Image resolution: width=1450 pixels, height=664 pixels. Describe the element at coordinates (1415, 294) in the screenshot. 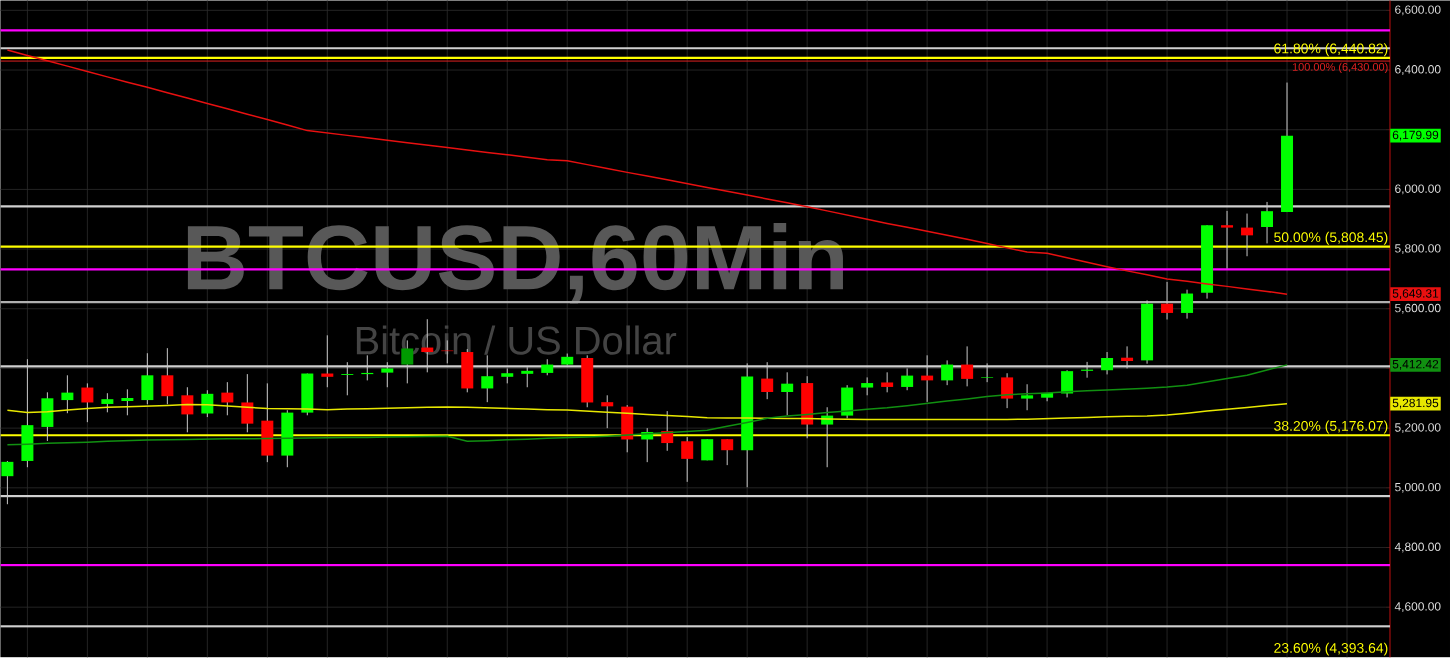

I see `text: 5,649.31` at that location.